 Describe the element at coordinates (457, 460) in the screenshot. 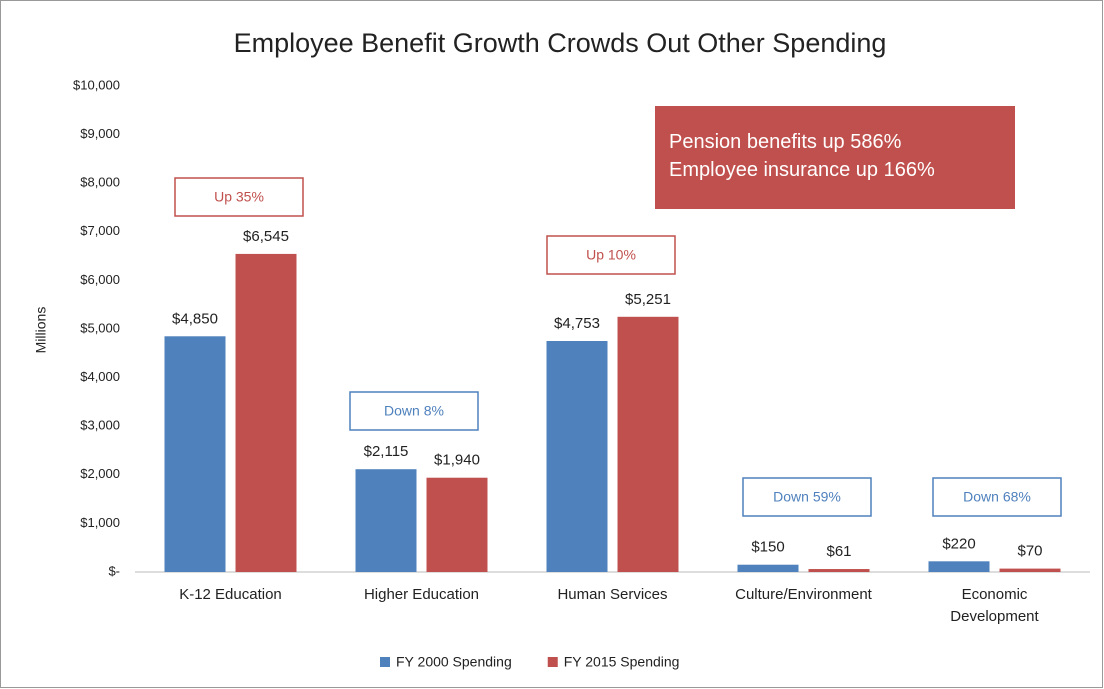

I see `data-label: $1,940` at that location.